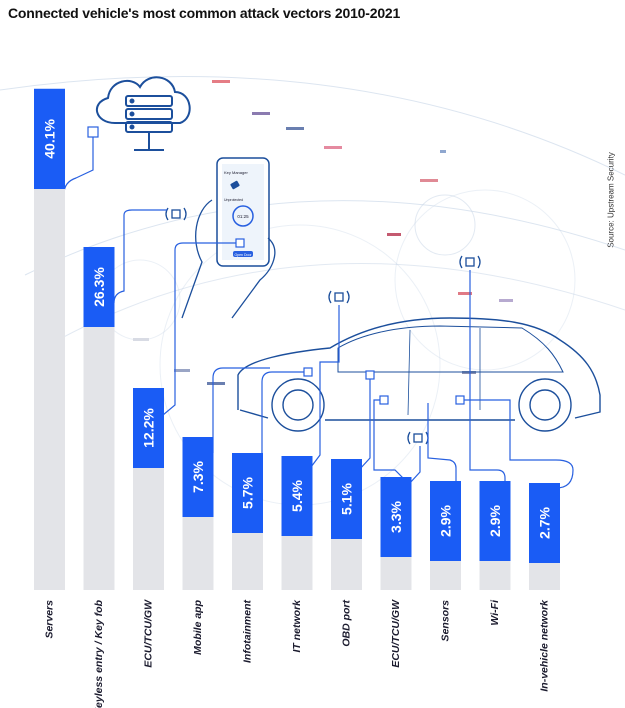  I want to click on data-label: 7.3%, so click(198, 476).